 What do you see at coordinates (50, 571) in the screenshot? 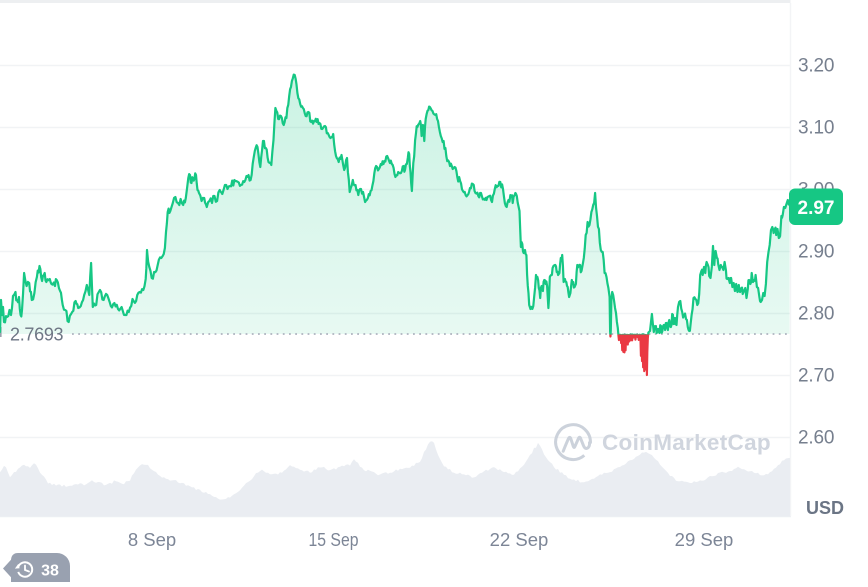
I see `svg-text: 38` at bounding box center [50, 571].